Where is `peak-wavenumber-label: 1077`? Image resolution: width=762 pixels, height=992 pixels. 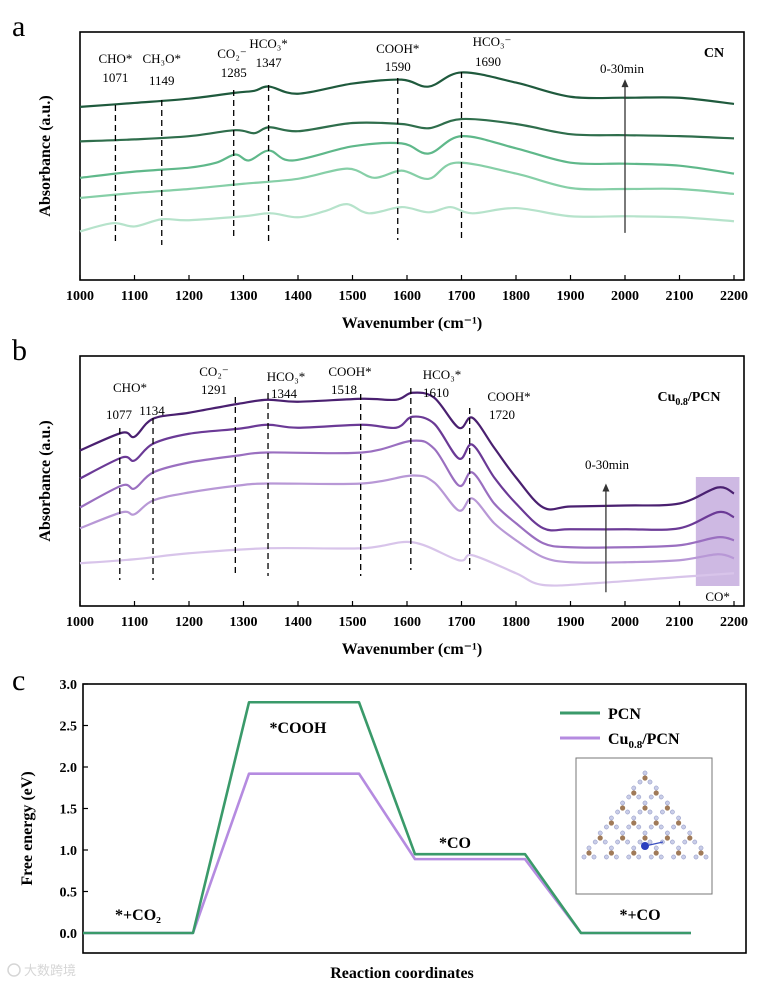 peak-wavenumber-label: 1077 is located at coordinates (119, 414).